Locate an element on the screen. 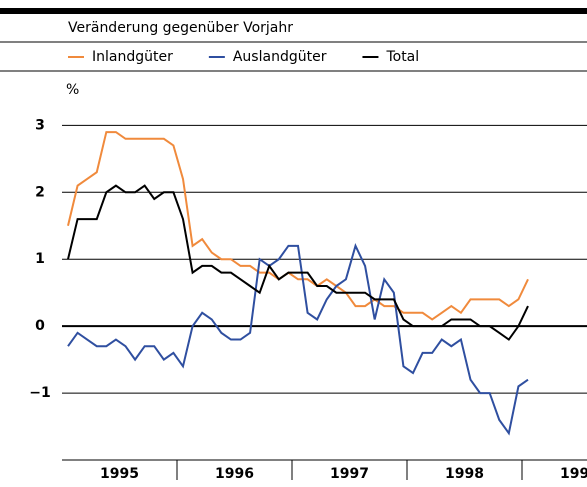 This screenshot has height=487, width=587. x-tick-label: 1995 is located at coordinates (119, 474).